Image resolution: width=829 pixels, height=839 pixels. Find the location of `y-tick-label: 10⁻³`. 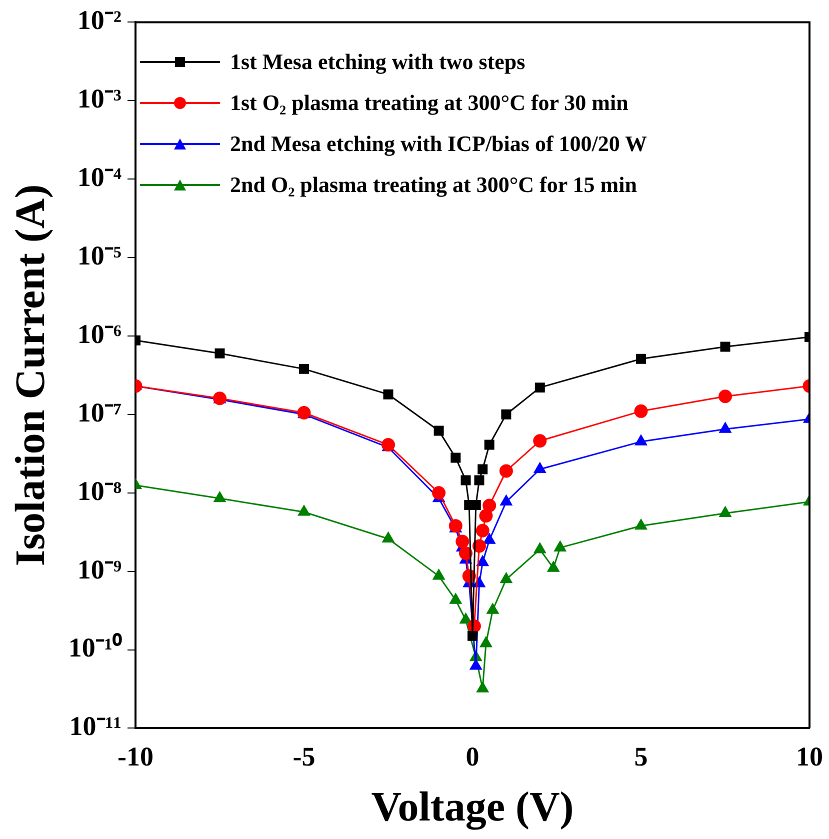

y-tick-label: 10⁻³ is located at coordinates (99, 99).